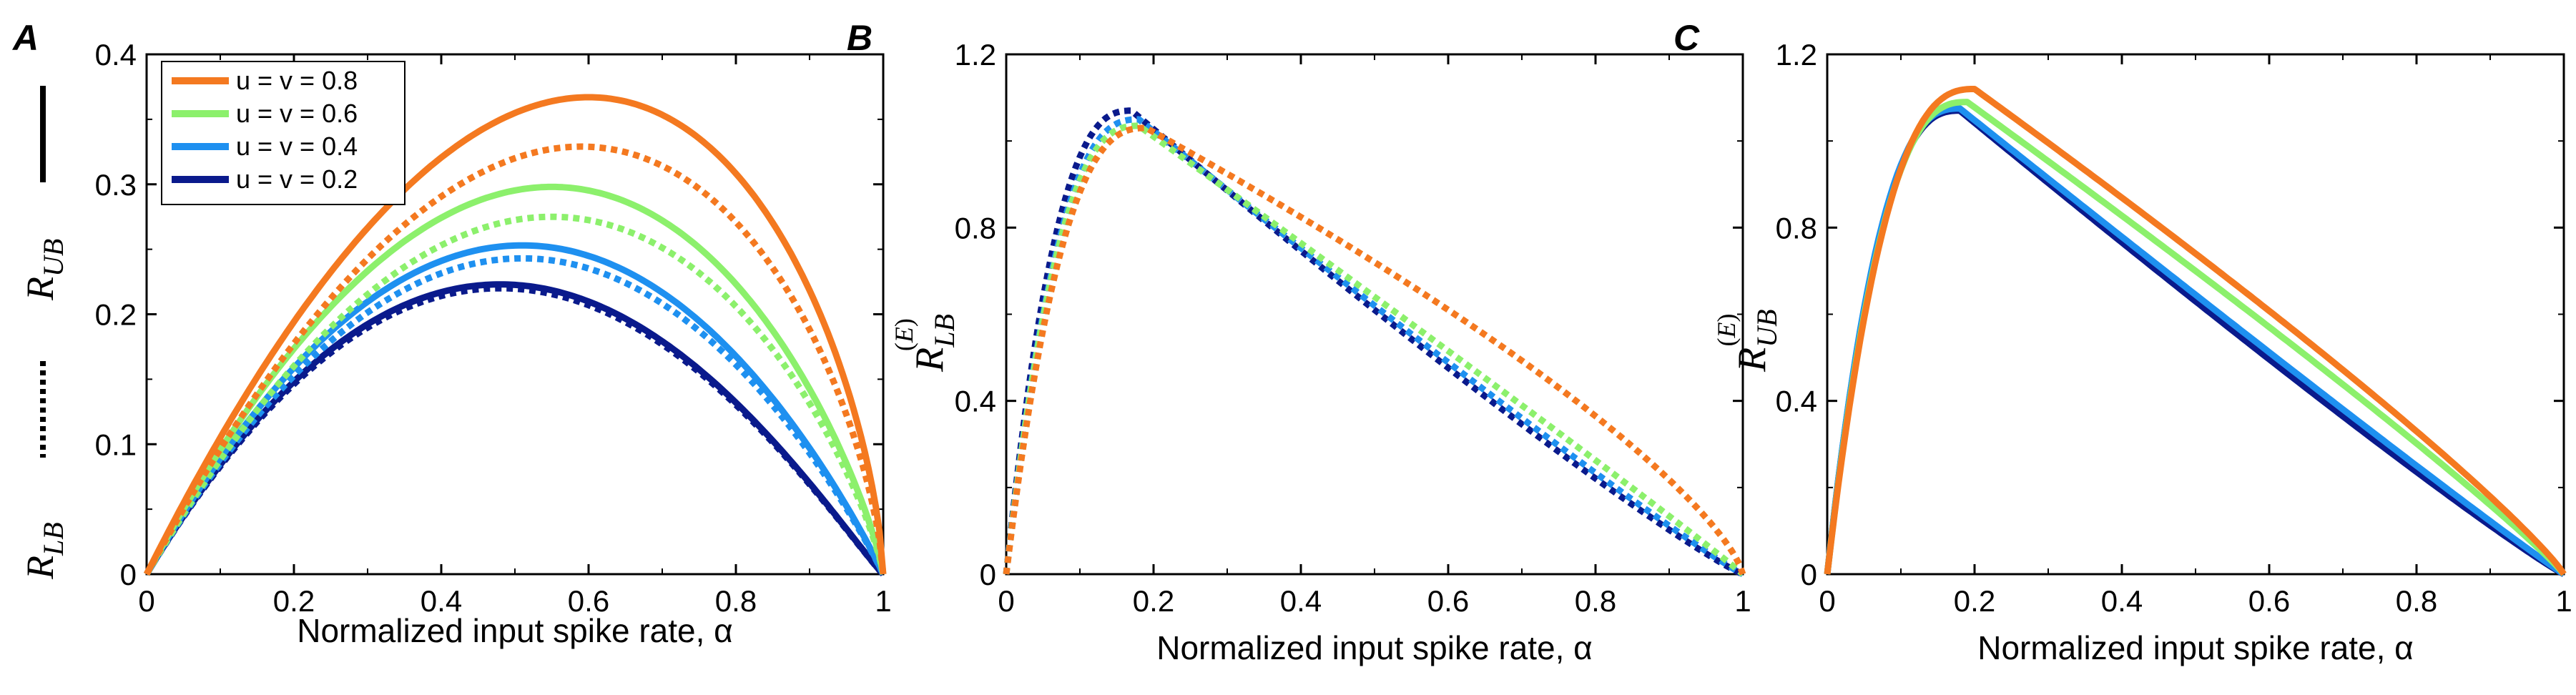 The height and width of the screenshot is (695, 2576). I want to click on svg-text: RUB, so click(44, 270).